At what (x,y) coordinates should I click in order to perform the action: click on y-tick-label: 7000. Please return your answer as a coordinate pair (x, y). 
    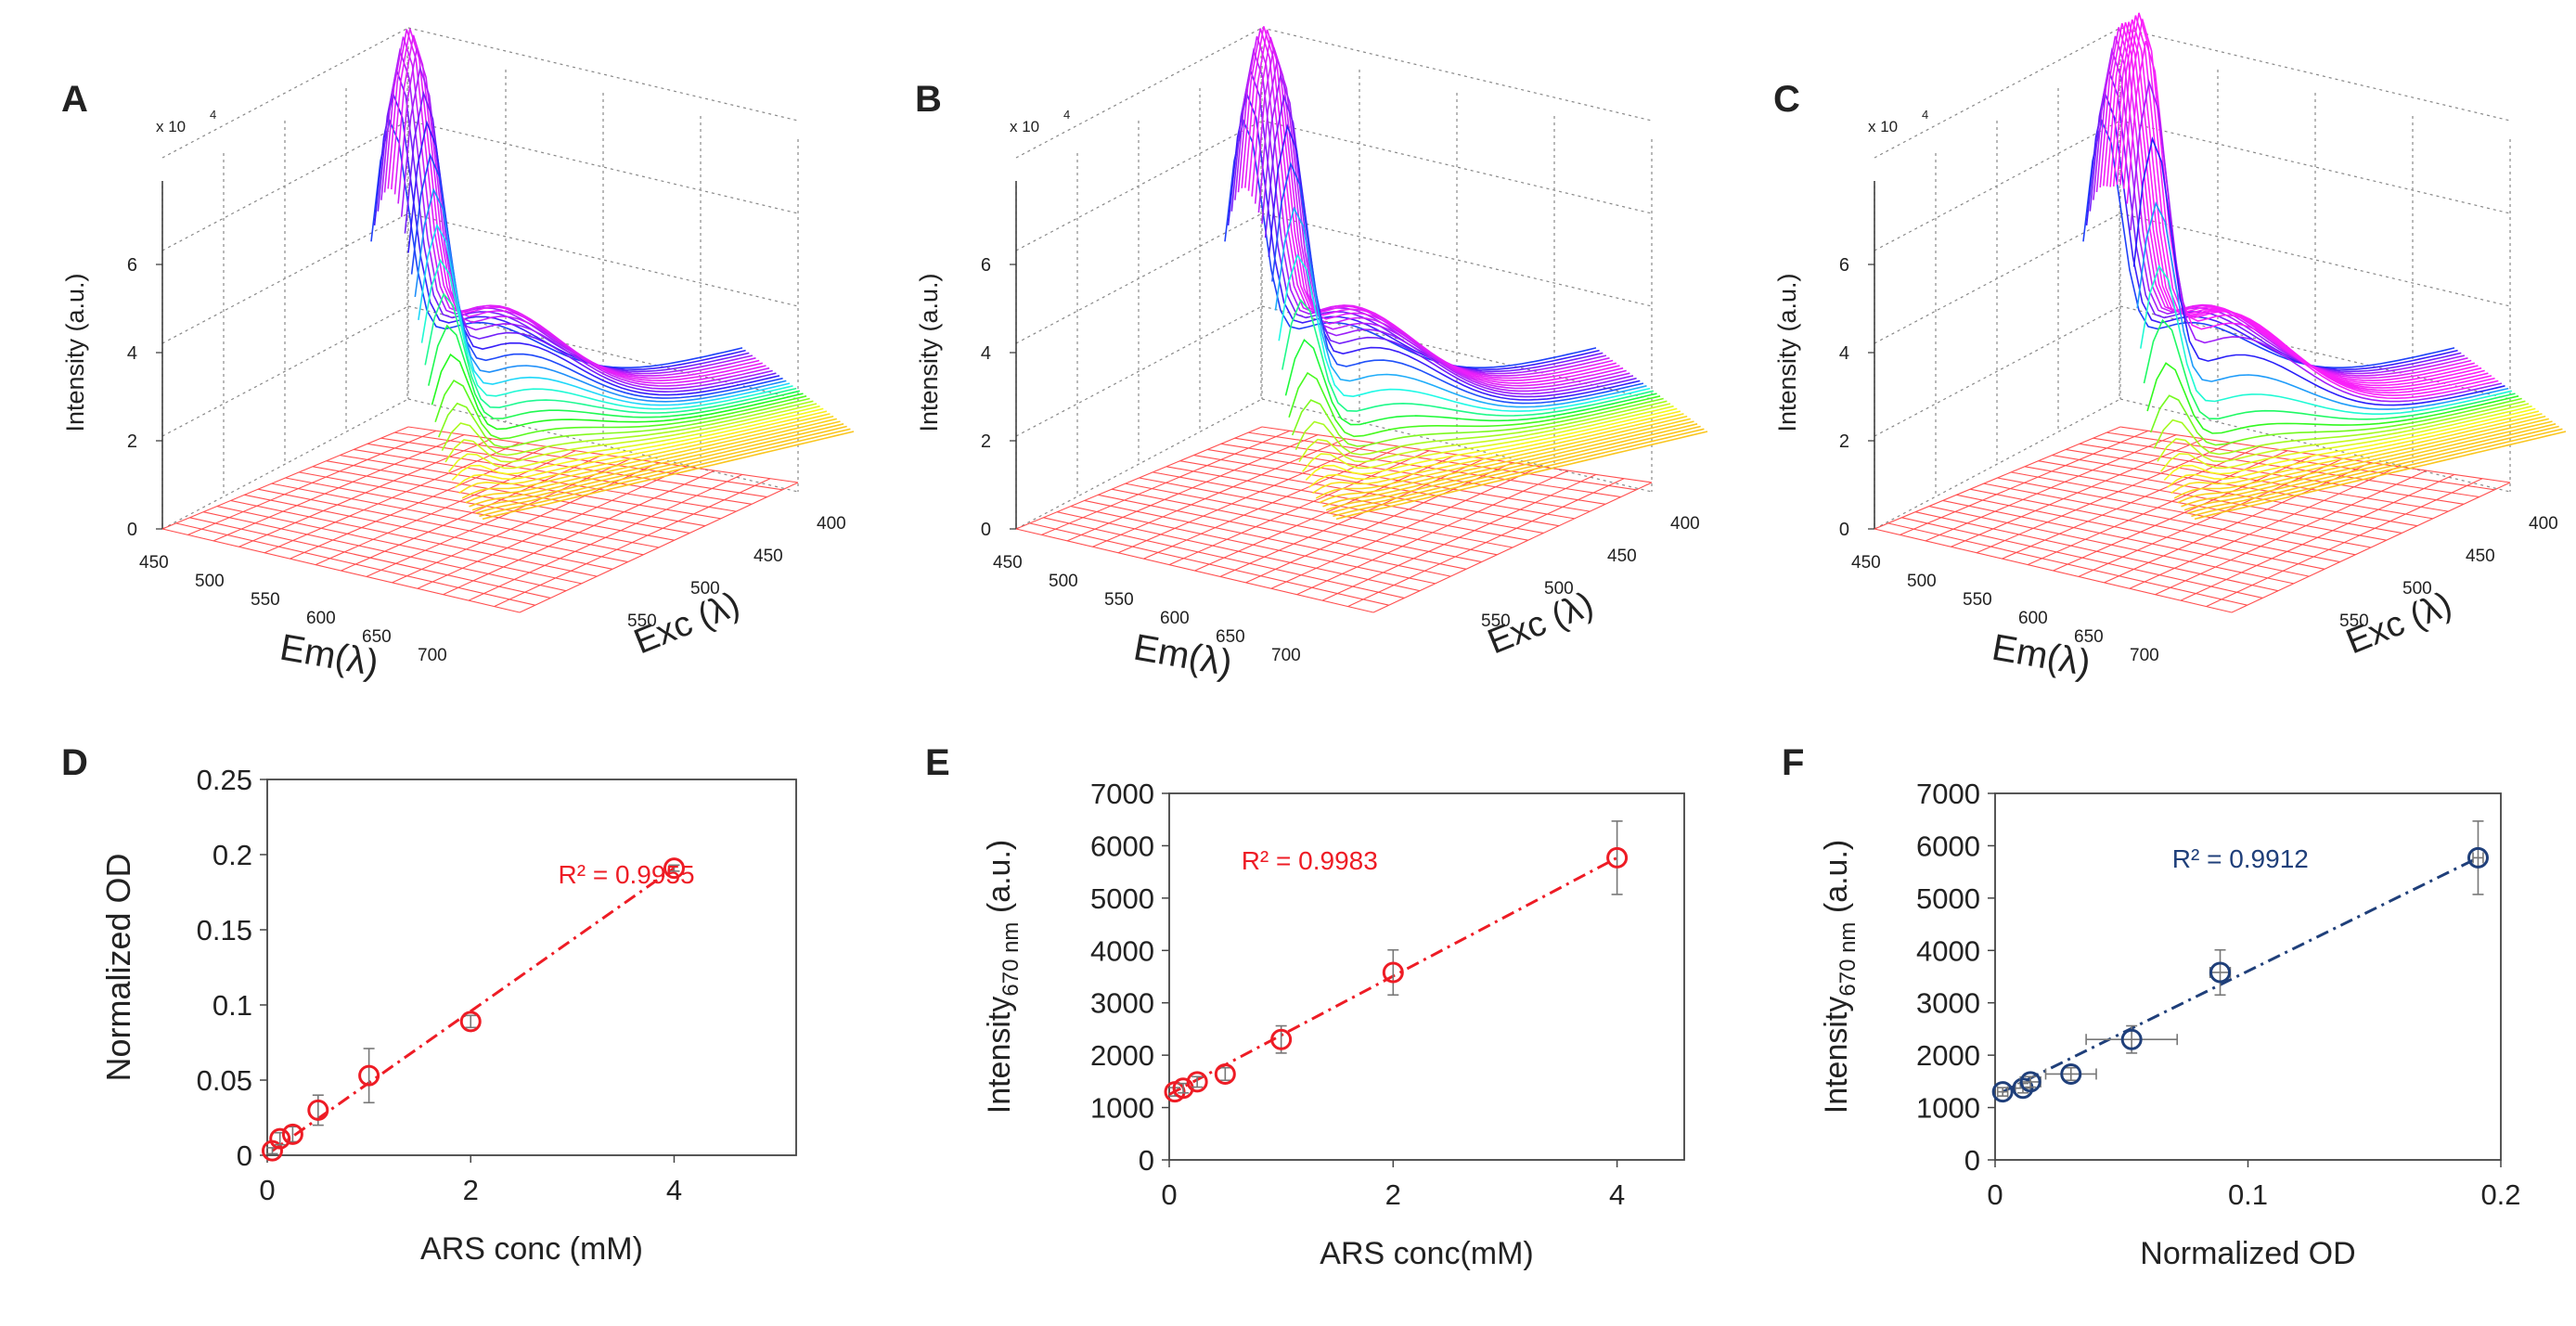
    Looking at the image, I should click on (1122, 794).